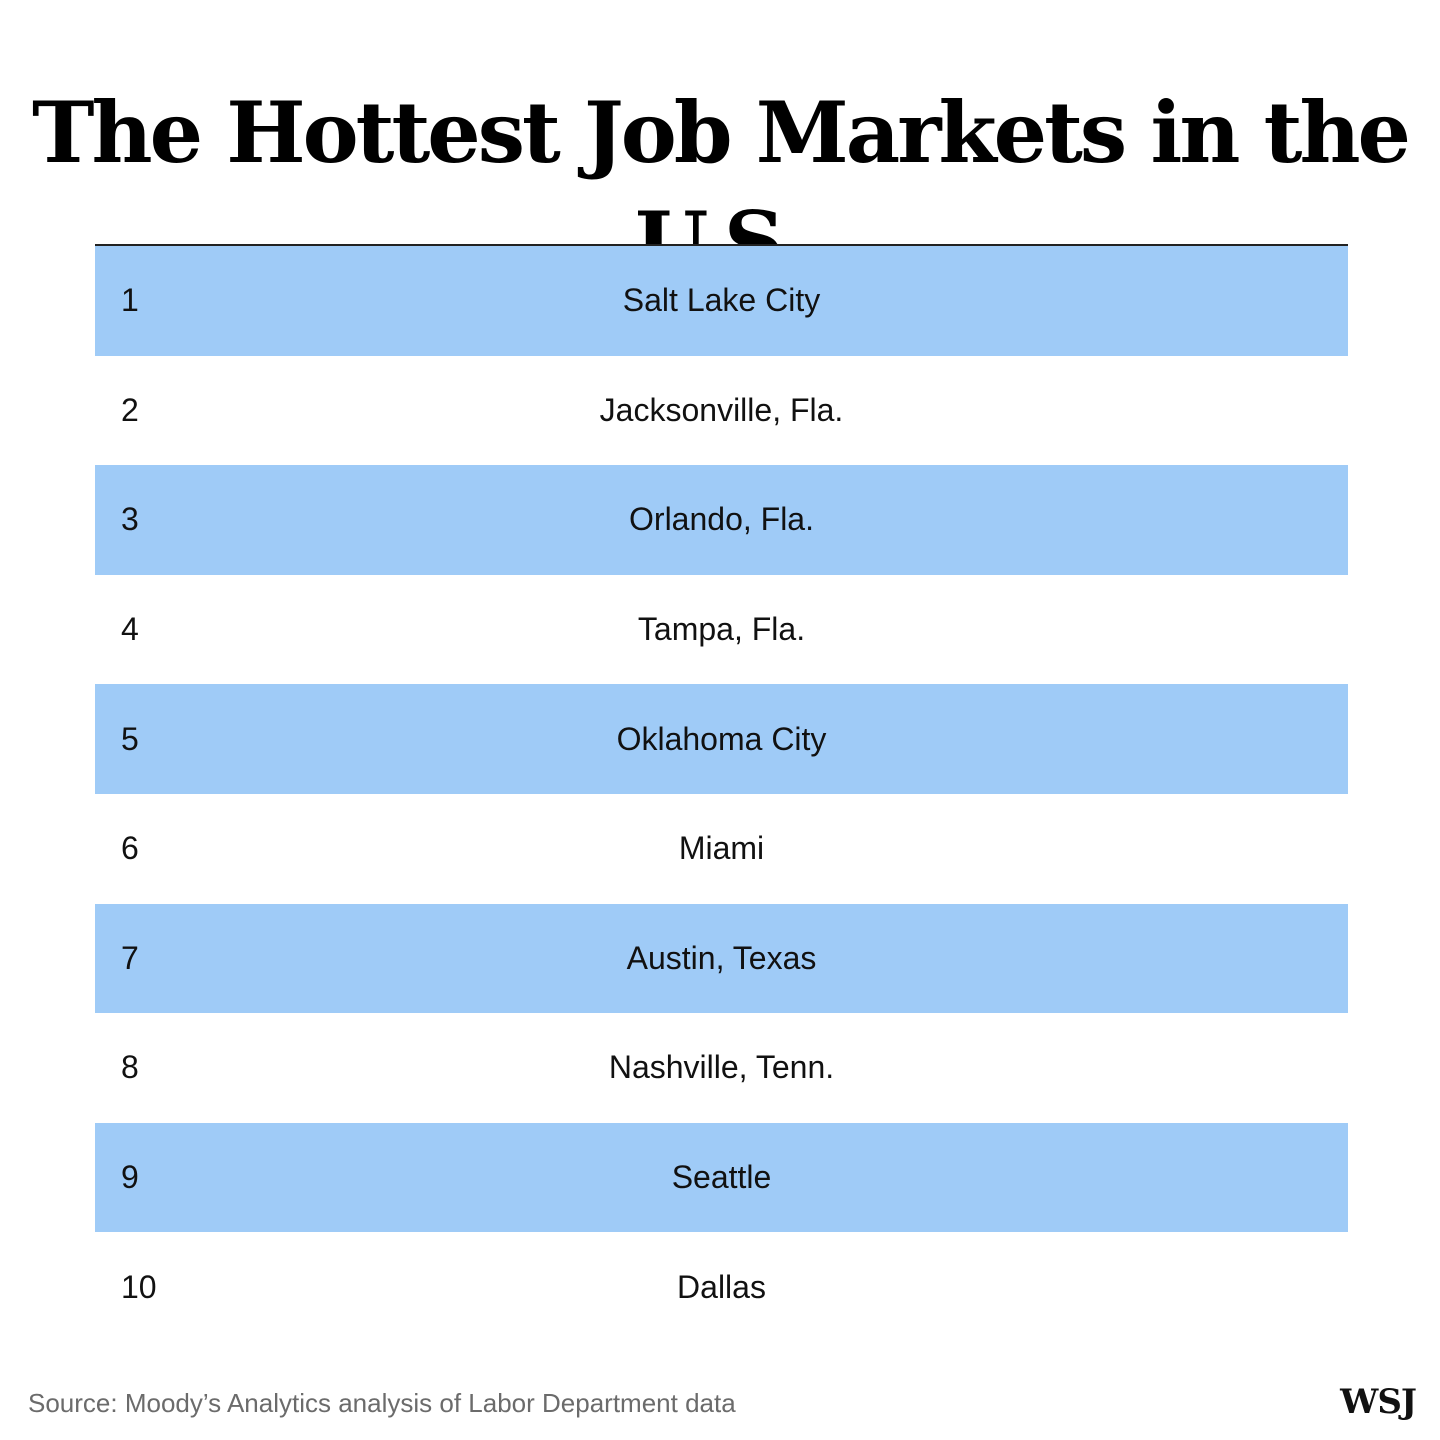  I want to click on table-row: 1 Salt Lake City, so click(721, 301).